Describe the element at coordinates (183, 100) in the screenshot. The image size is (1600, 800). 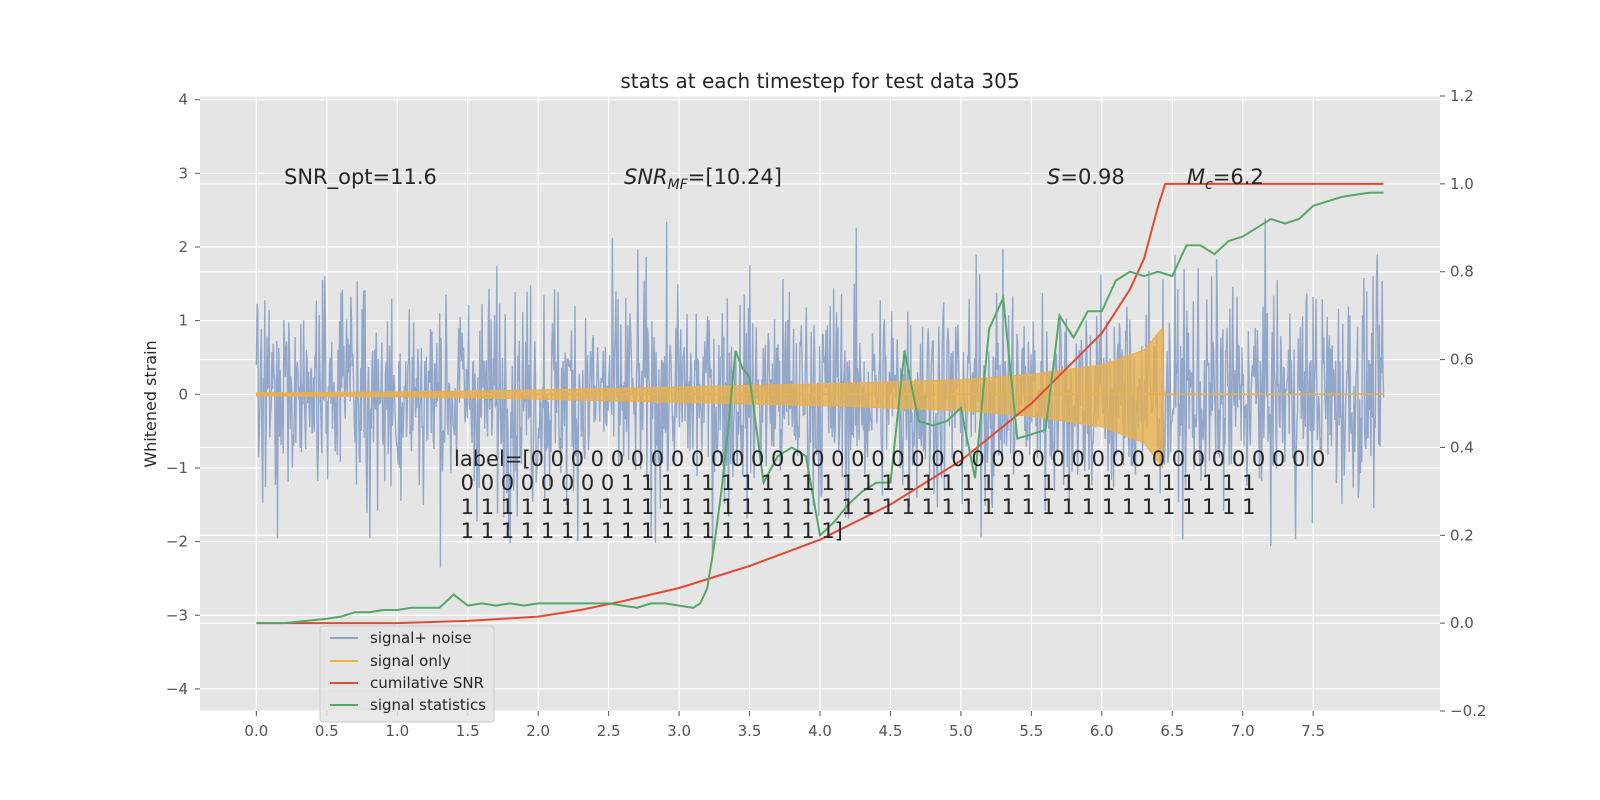
I see `y-tick-label: 4` at that location.